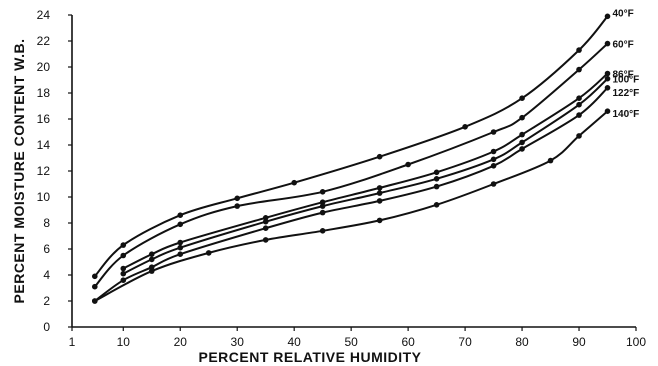  I want to click on x-tick-label: 80, so click(522, 342).